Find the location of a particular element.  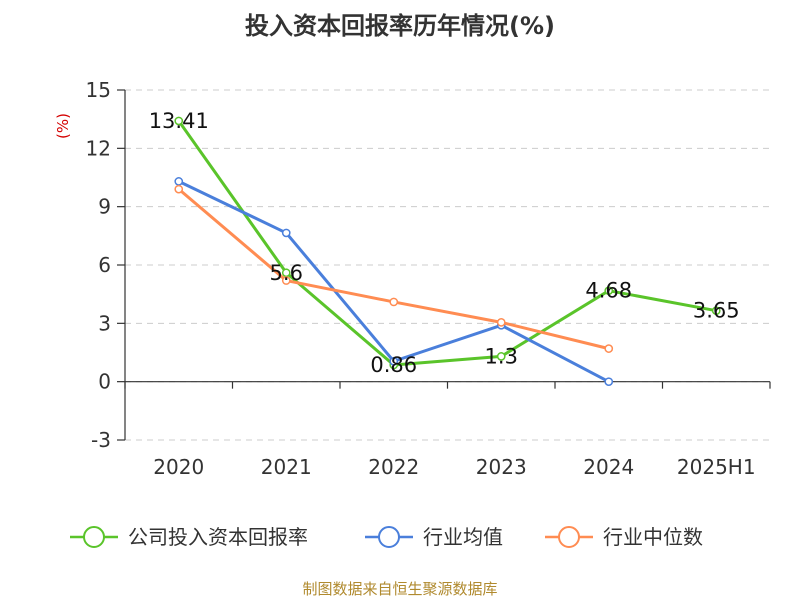

legend-item-2: 行业中位数 is located at coordinates (624, 537).